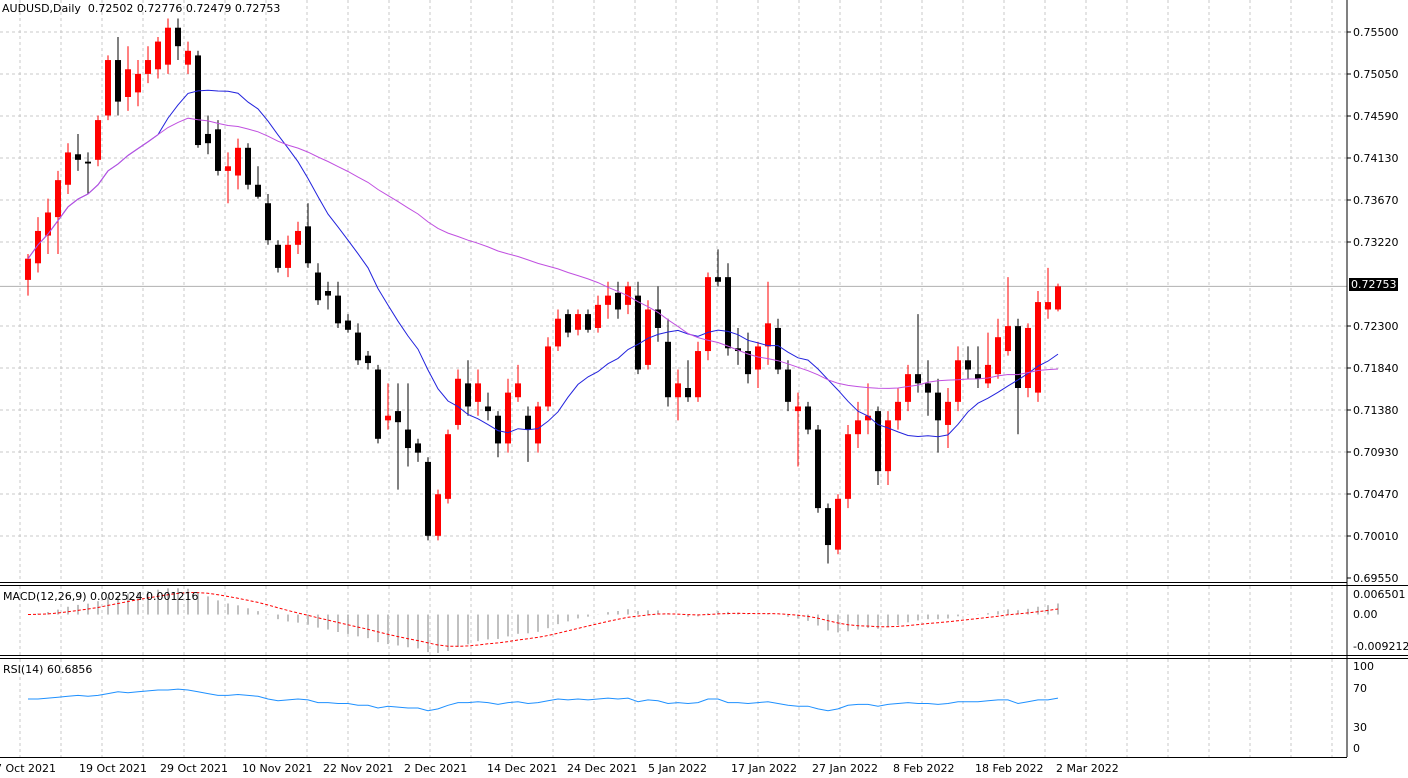 This screenshot has width=1408, height=778. What do you see at coordinates (194, 768) in the screenshot?
I see `time-tick: 29 Oct 2021` at bounding box center [194, 768].